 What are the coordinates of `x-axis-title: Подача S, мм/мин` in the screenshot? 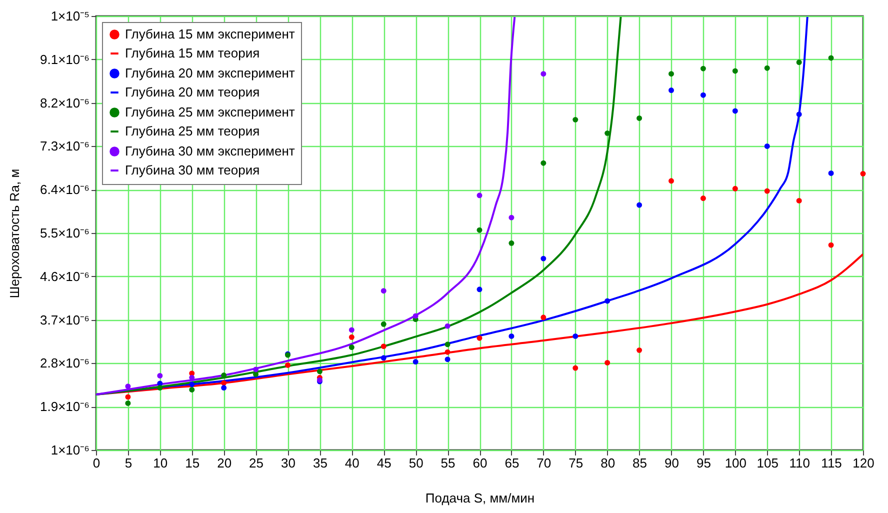 It's located at (480, 498).